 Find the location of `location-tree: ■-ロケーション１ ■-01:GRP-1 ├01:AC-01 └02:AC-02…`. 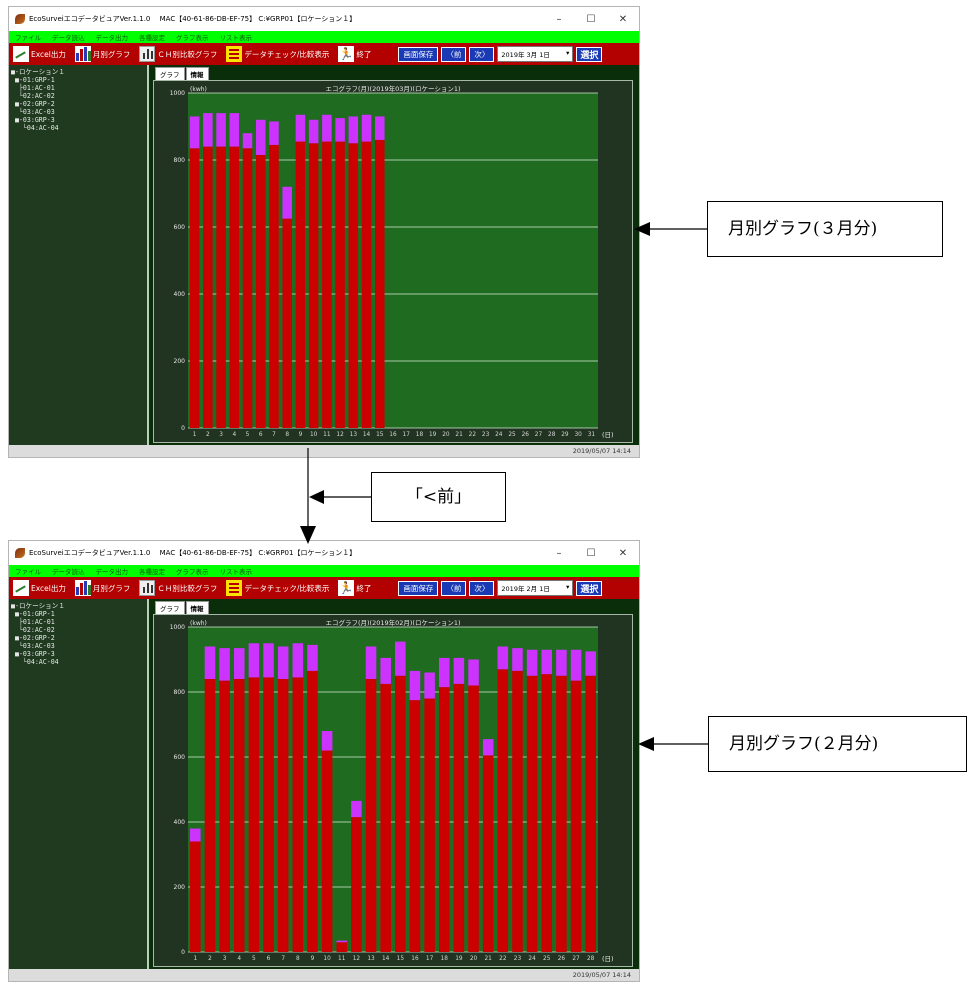

location-tree: ■-ロケーション１ ■-01:GRP-1 ├01:AC-01 └02:AC-02… is located at coordinates (79, 784).